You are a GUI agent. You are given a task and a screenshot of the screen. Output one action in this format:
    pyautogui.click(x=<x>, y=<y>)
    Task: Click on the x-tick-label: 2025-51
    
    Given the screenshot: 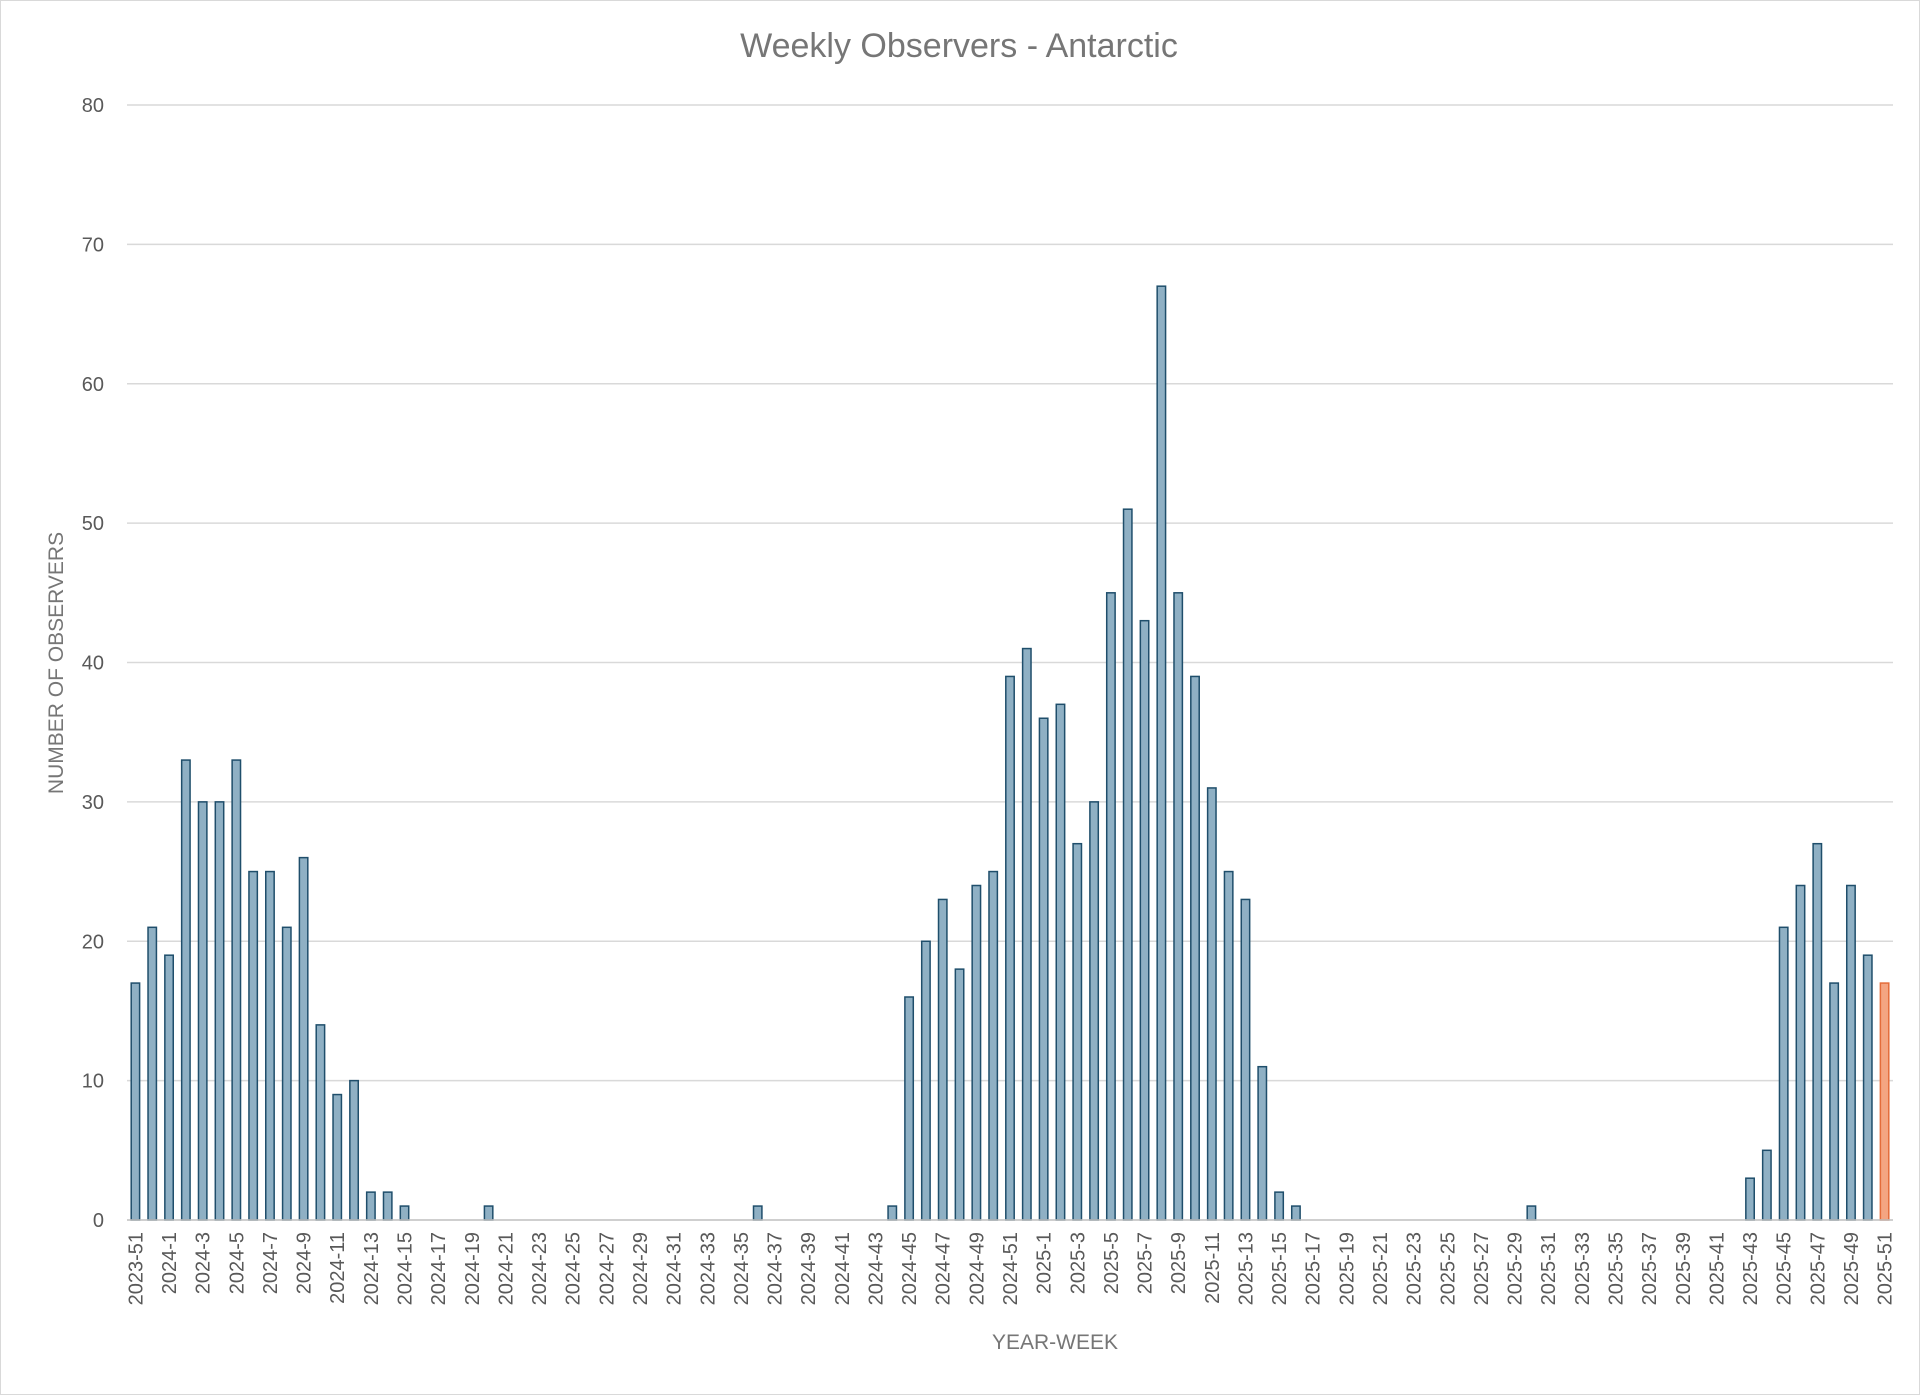 What is the action you would take?
    pyautogui.click(x=1886, y=1268)
    